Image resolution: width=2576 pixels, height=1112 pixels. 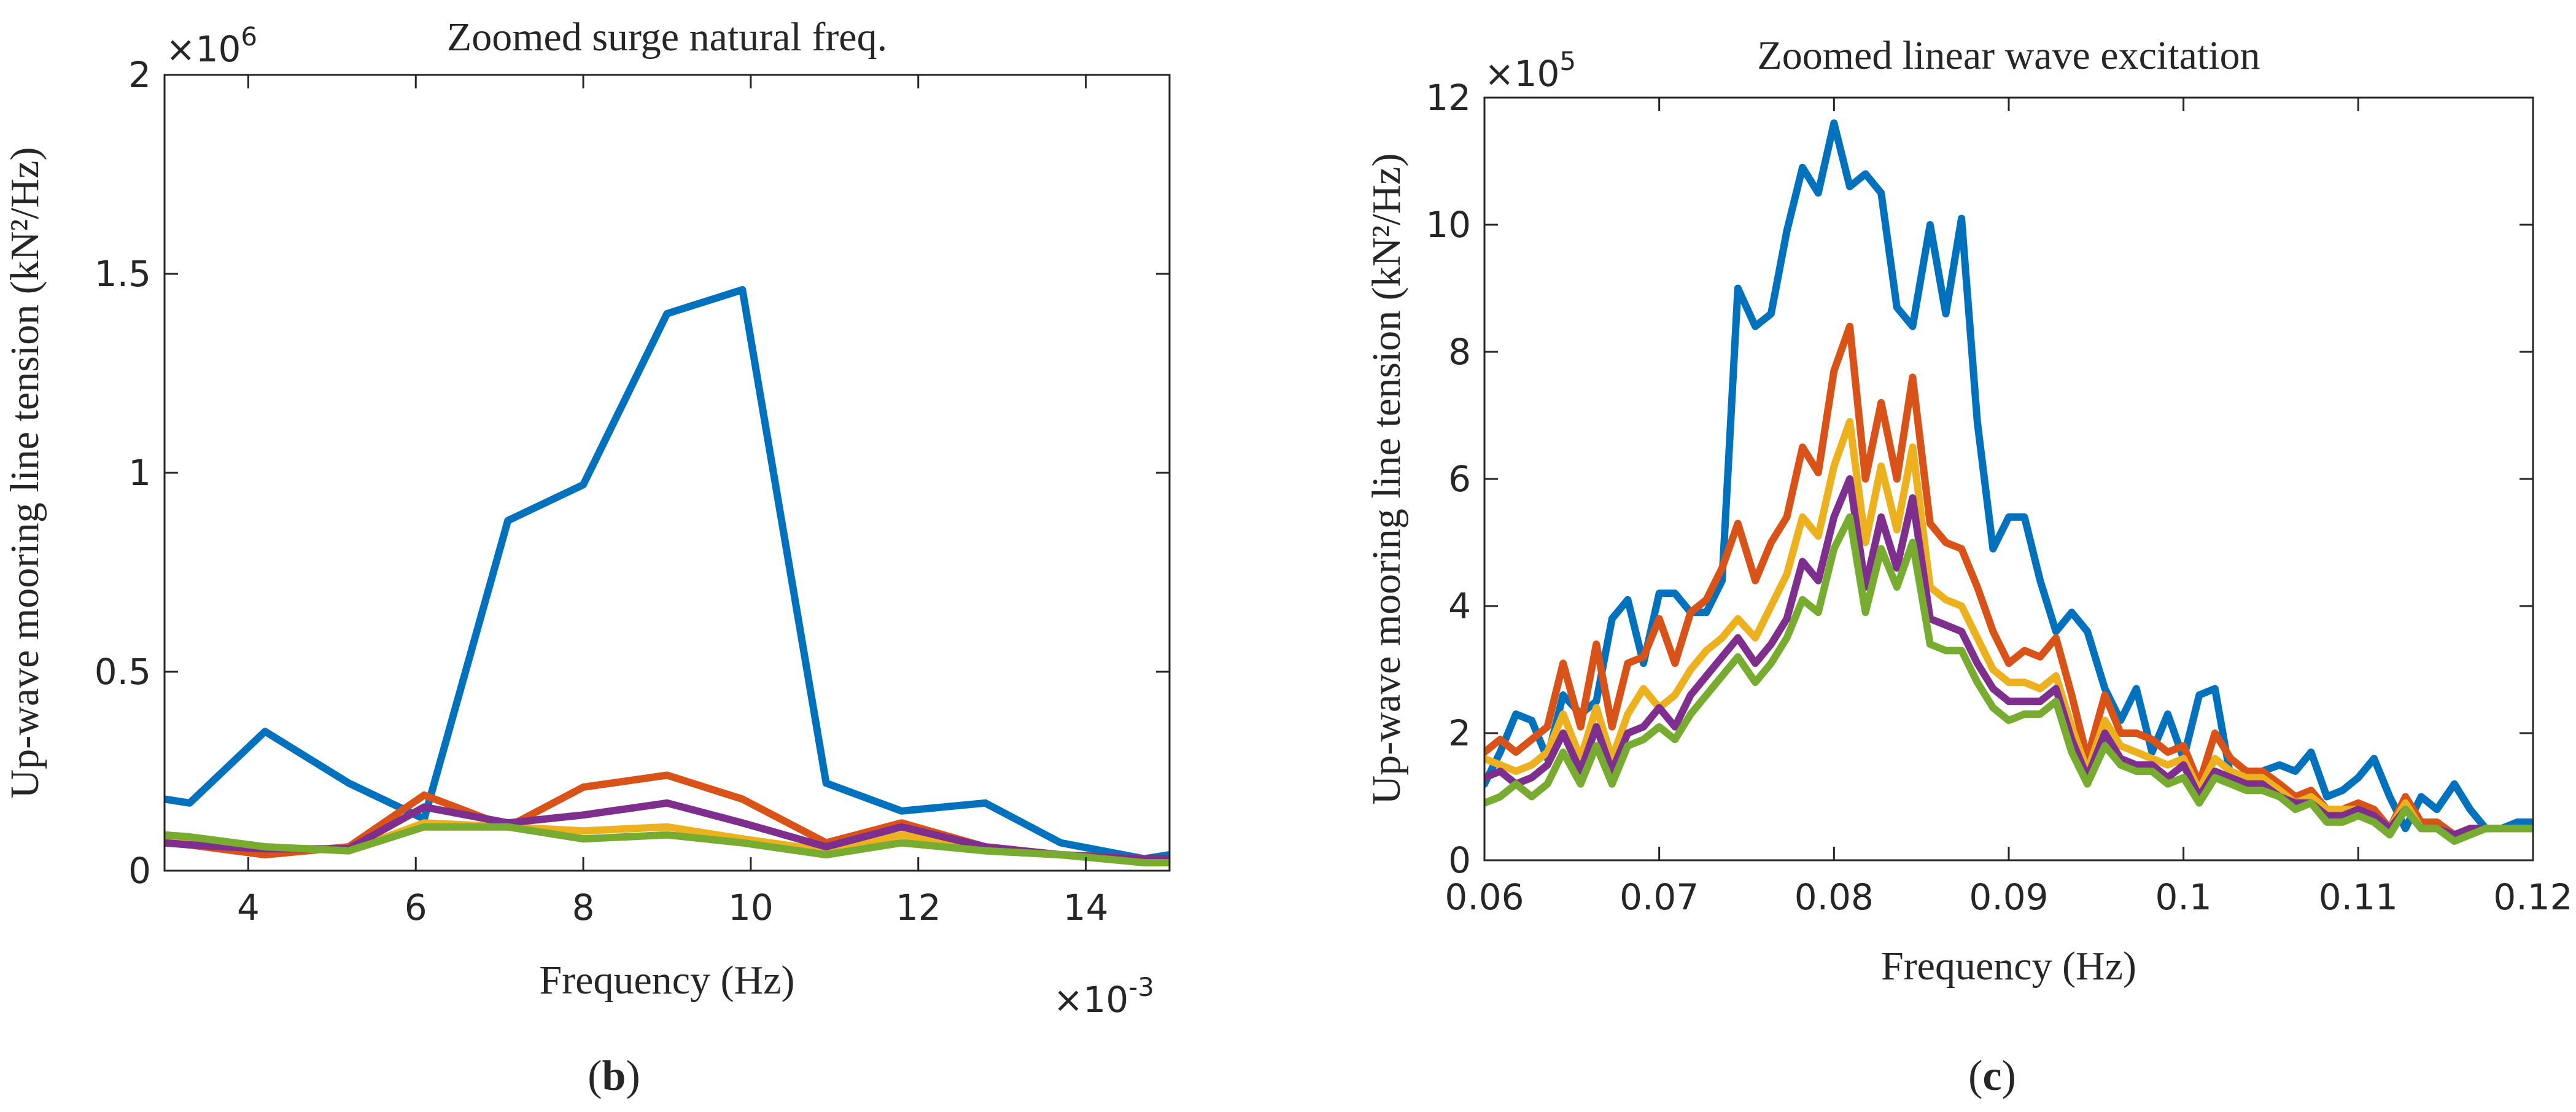 I want to click on panel-label: (b), so click(x=614, y=1076).